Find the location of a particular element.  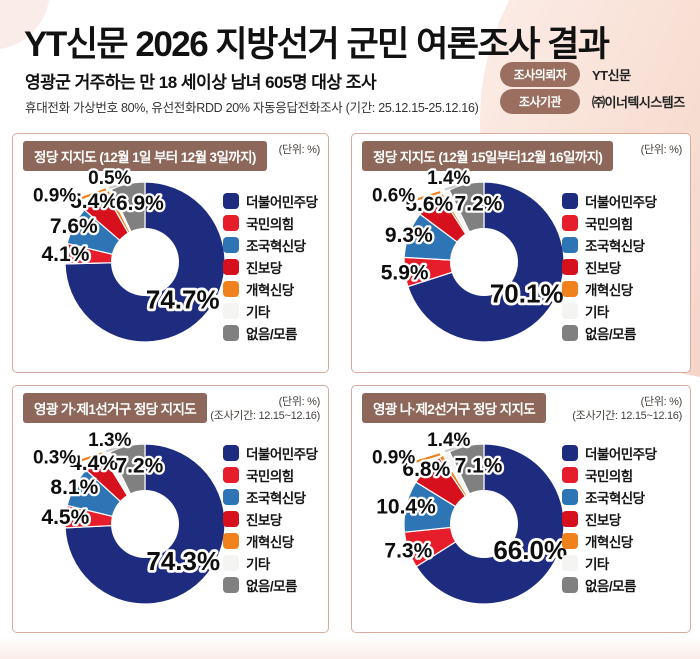

survey-subtitle: 영광군 거주하는 만 18 세이상 남녀 605명 대상 조사 is located at coordinates (201, 82).